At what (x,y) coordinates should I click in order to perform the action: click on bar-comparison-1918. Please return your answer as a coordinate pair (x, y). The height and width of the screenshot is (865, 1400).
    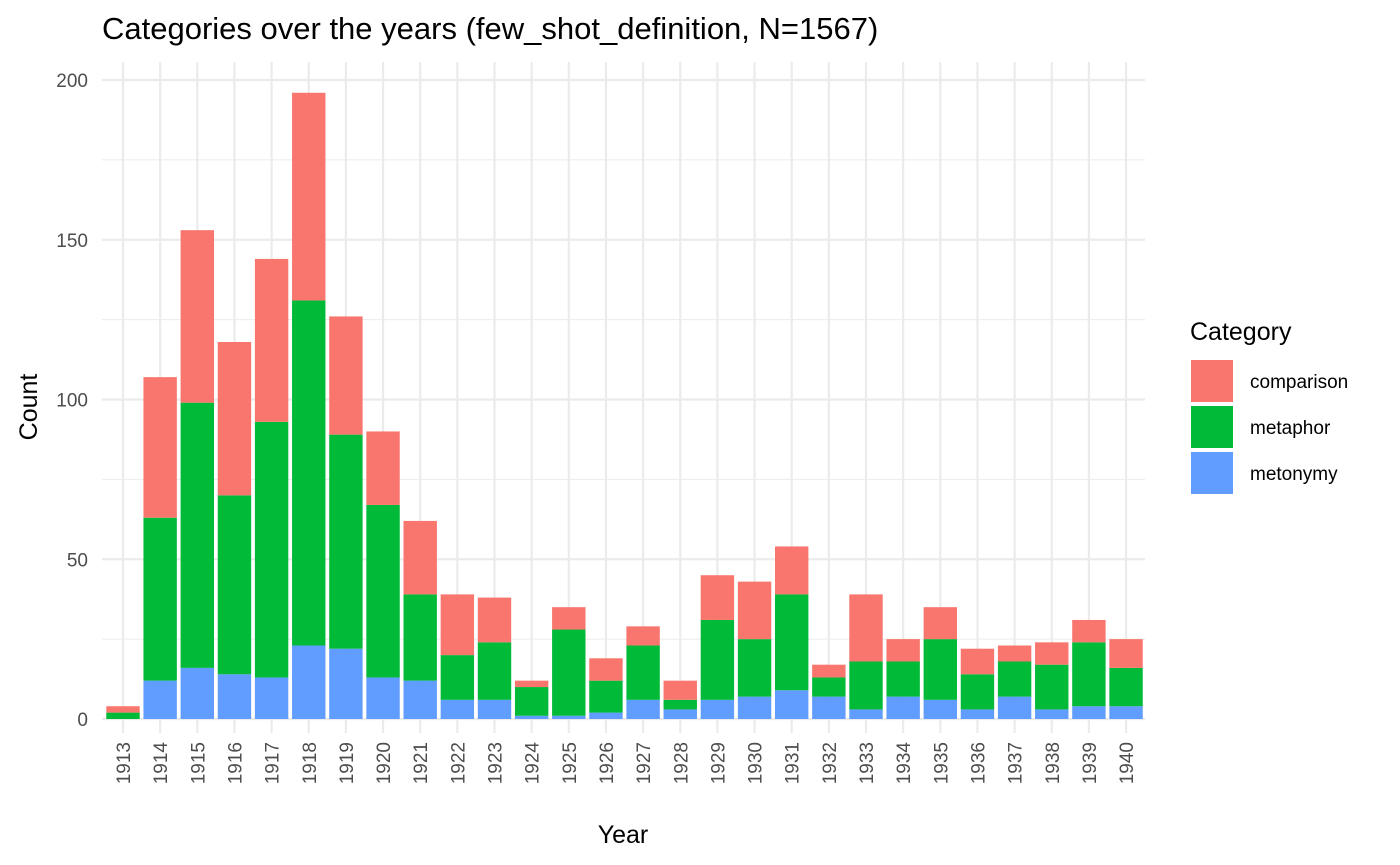
    Looking at the image, I should click on (309, 196).